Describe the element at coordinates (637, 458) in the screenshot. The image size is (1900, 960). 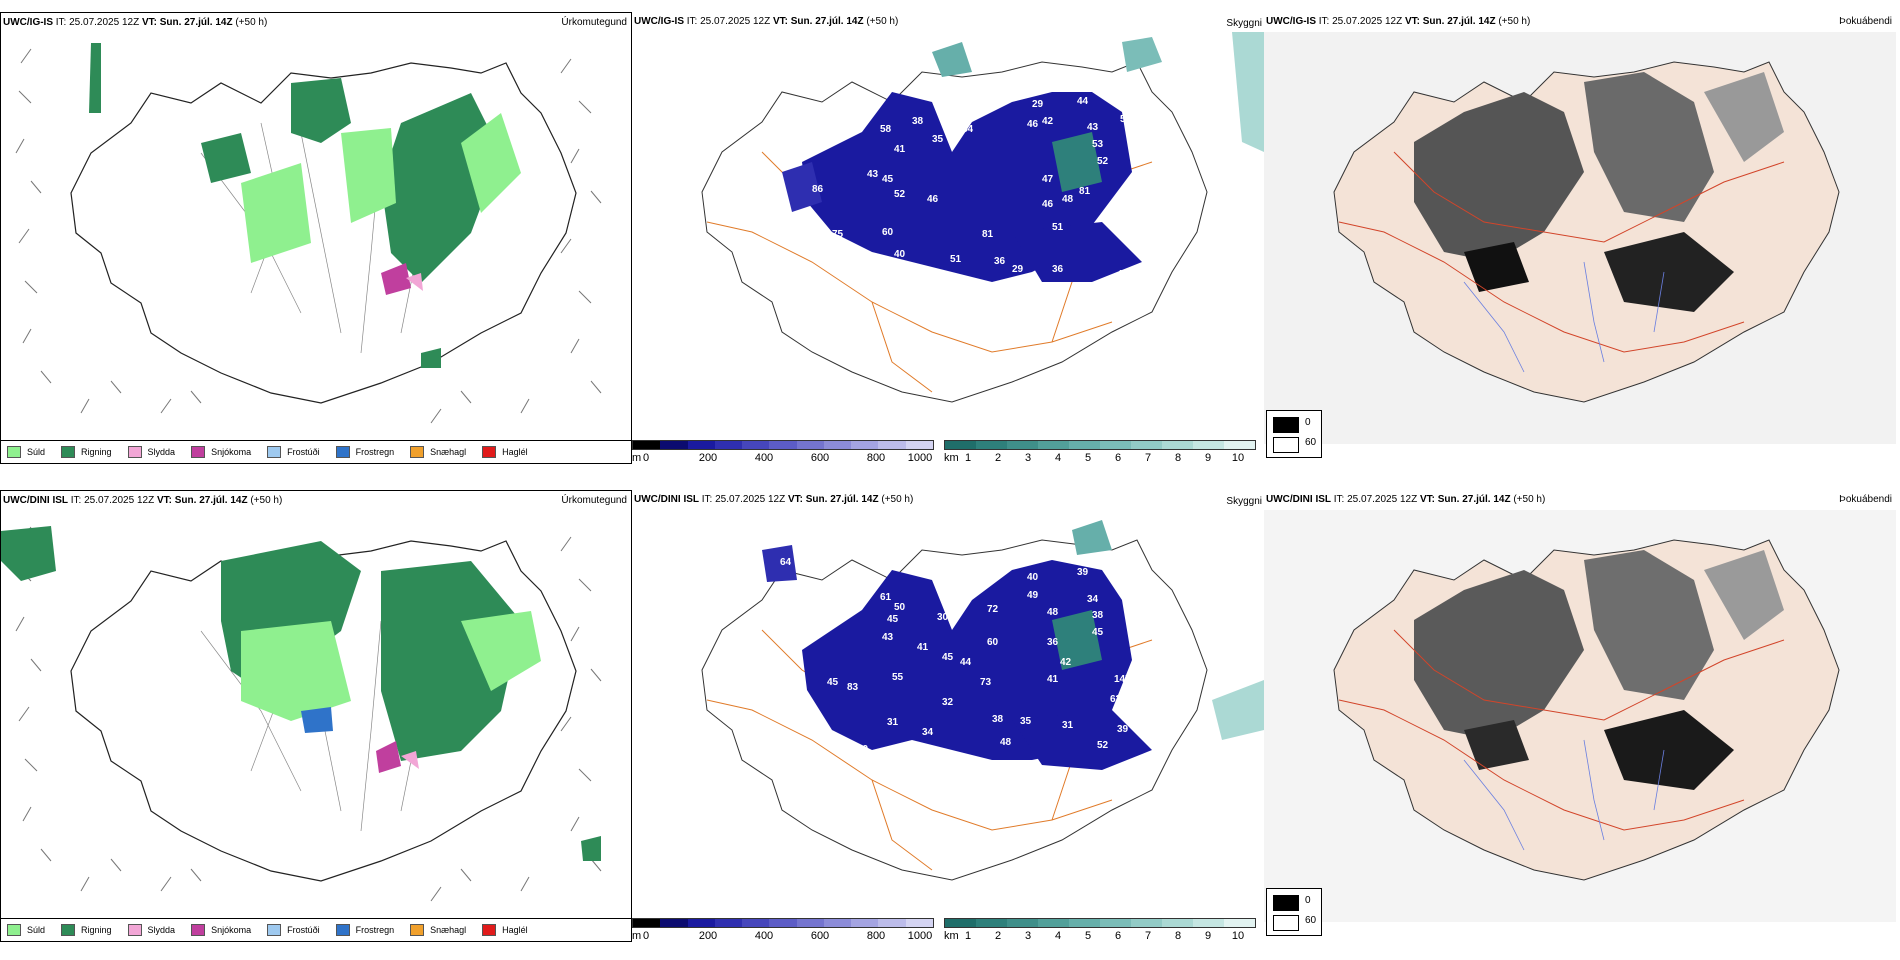
I see `ceiling-unit: m` at that location.